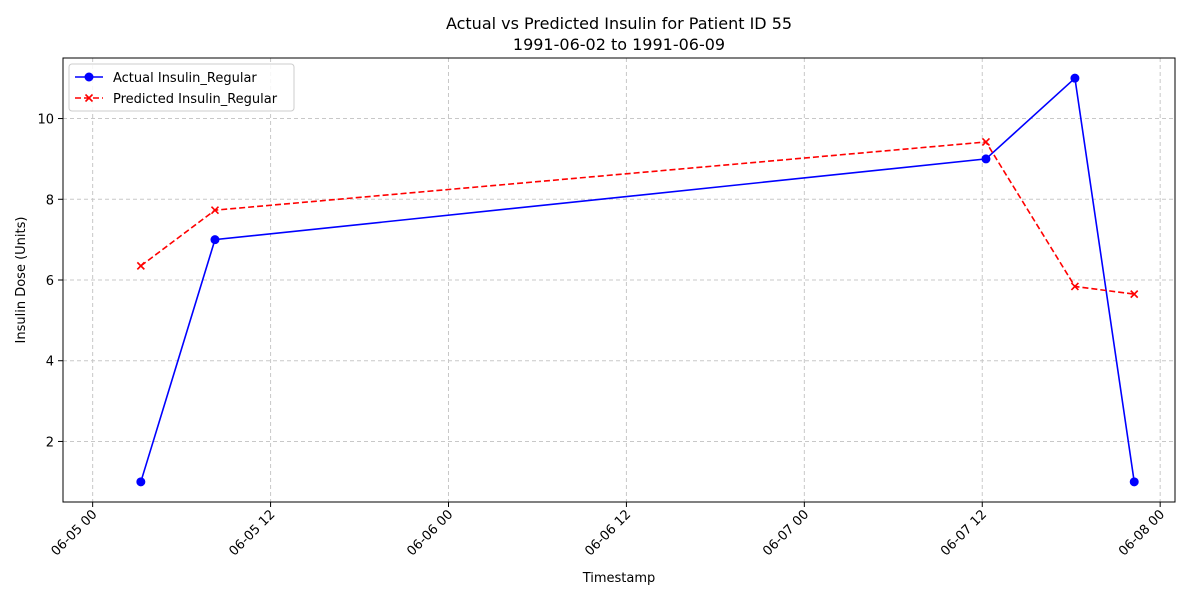  I want to click on y-axis: 2 4 6 8 10, so click(50, 281).